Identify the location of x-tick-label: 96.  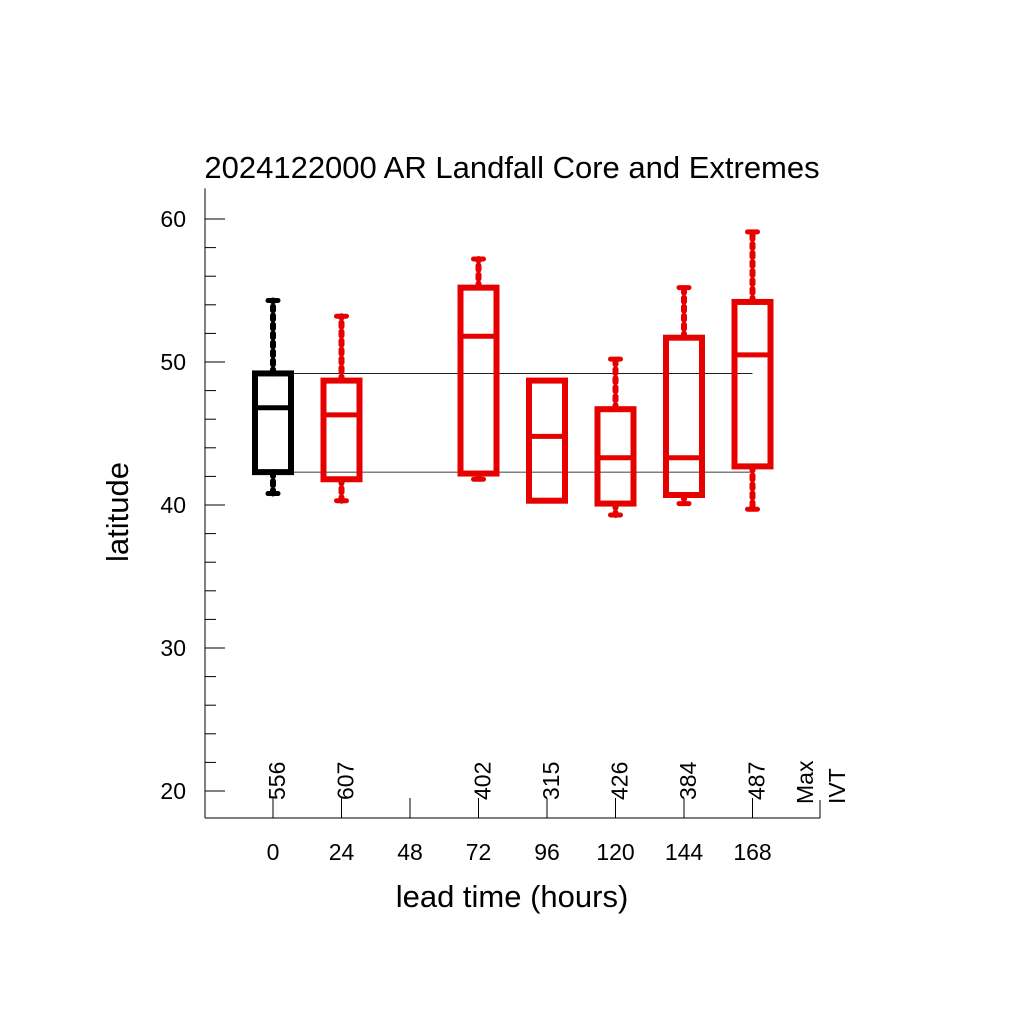
(547, 852).